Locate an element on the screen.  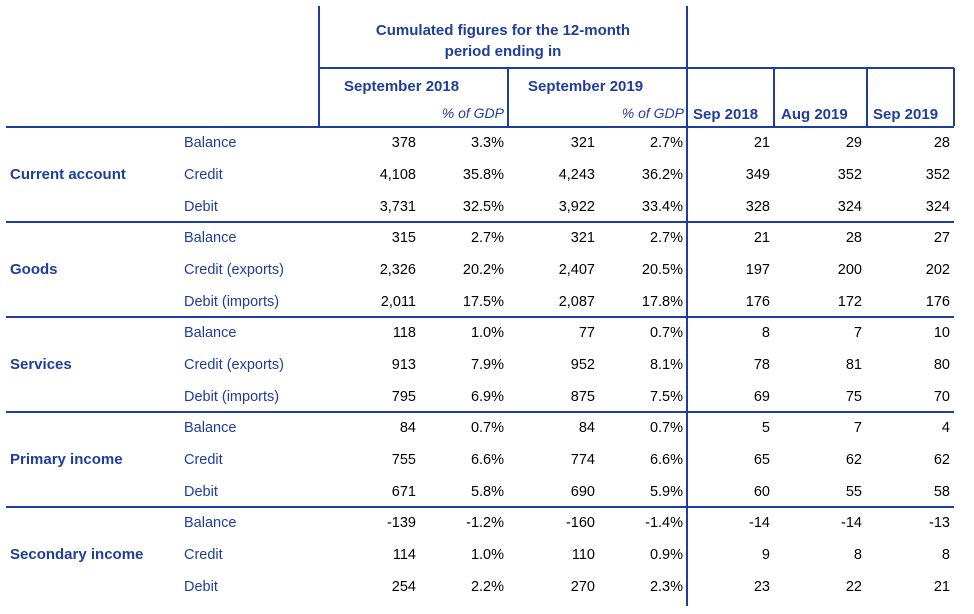
value-cell: 118 is located at coordinates (404, 333).